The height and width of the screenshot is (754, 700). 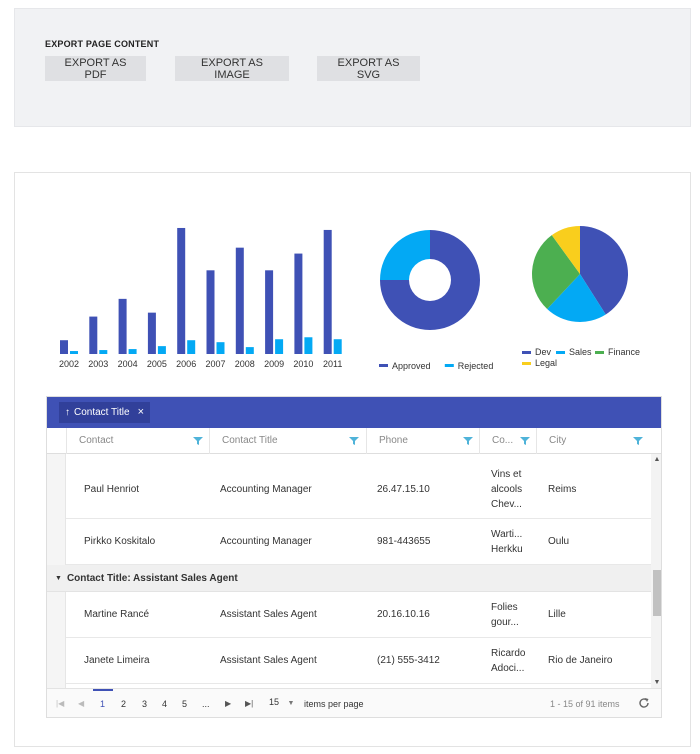 What do you see at coordinates (585, 704) in the screenshot?
I see `pager-info: 1 - 15 of 91 items` at bounding box center [585, 704].